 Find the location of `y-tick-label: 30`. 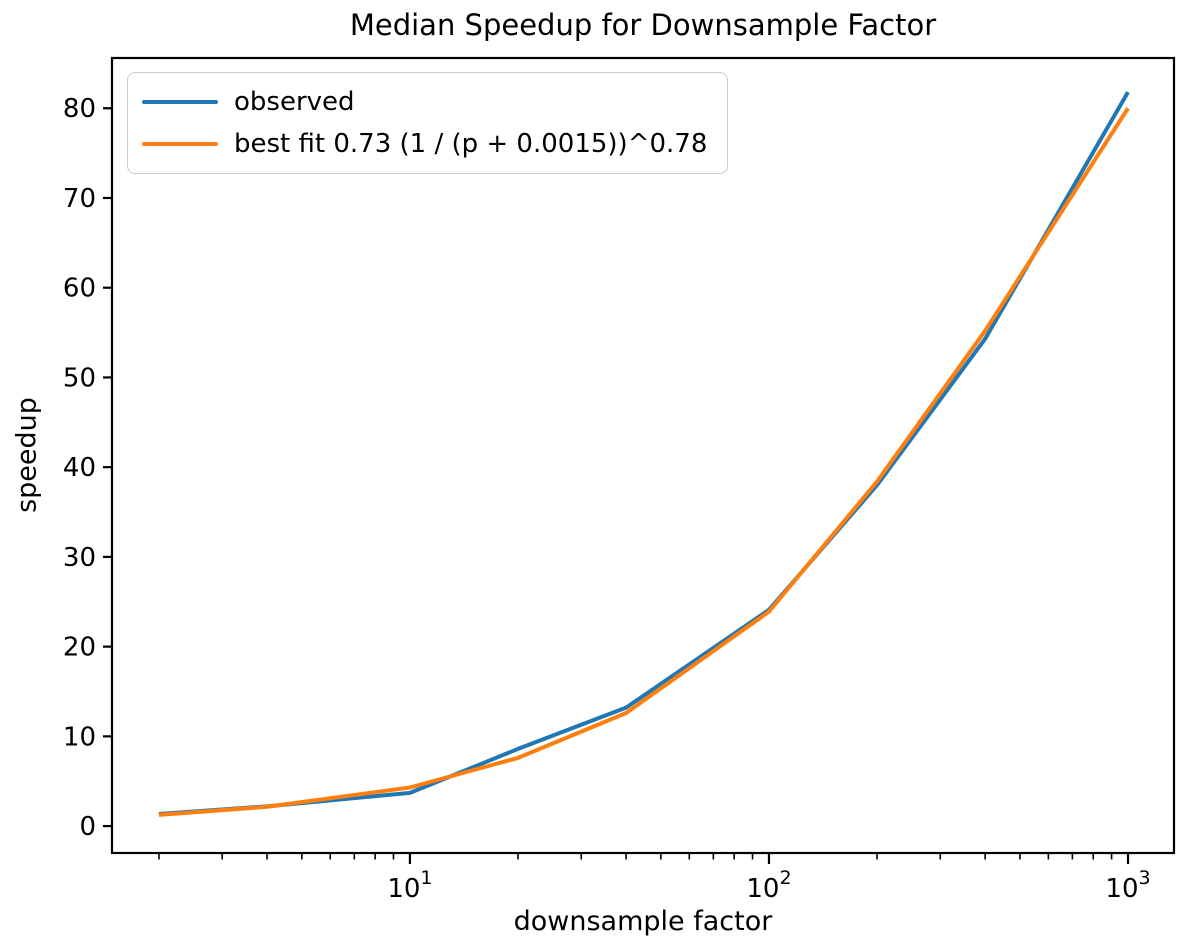

y-tick-label: 30 is located at coordinates (79, 558).